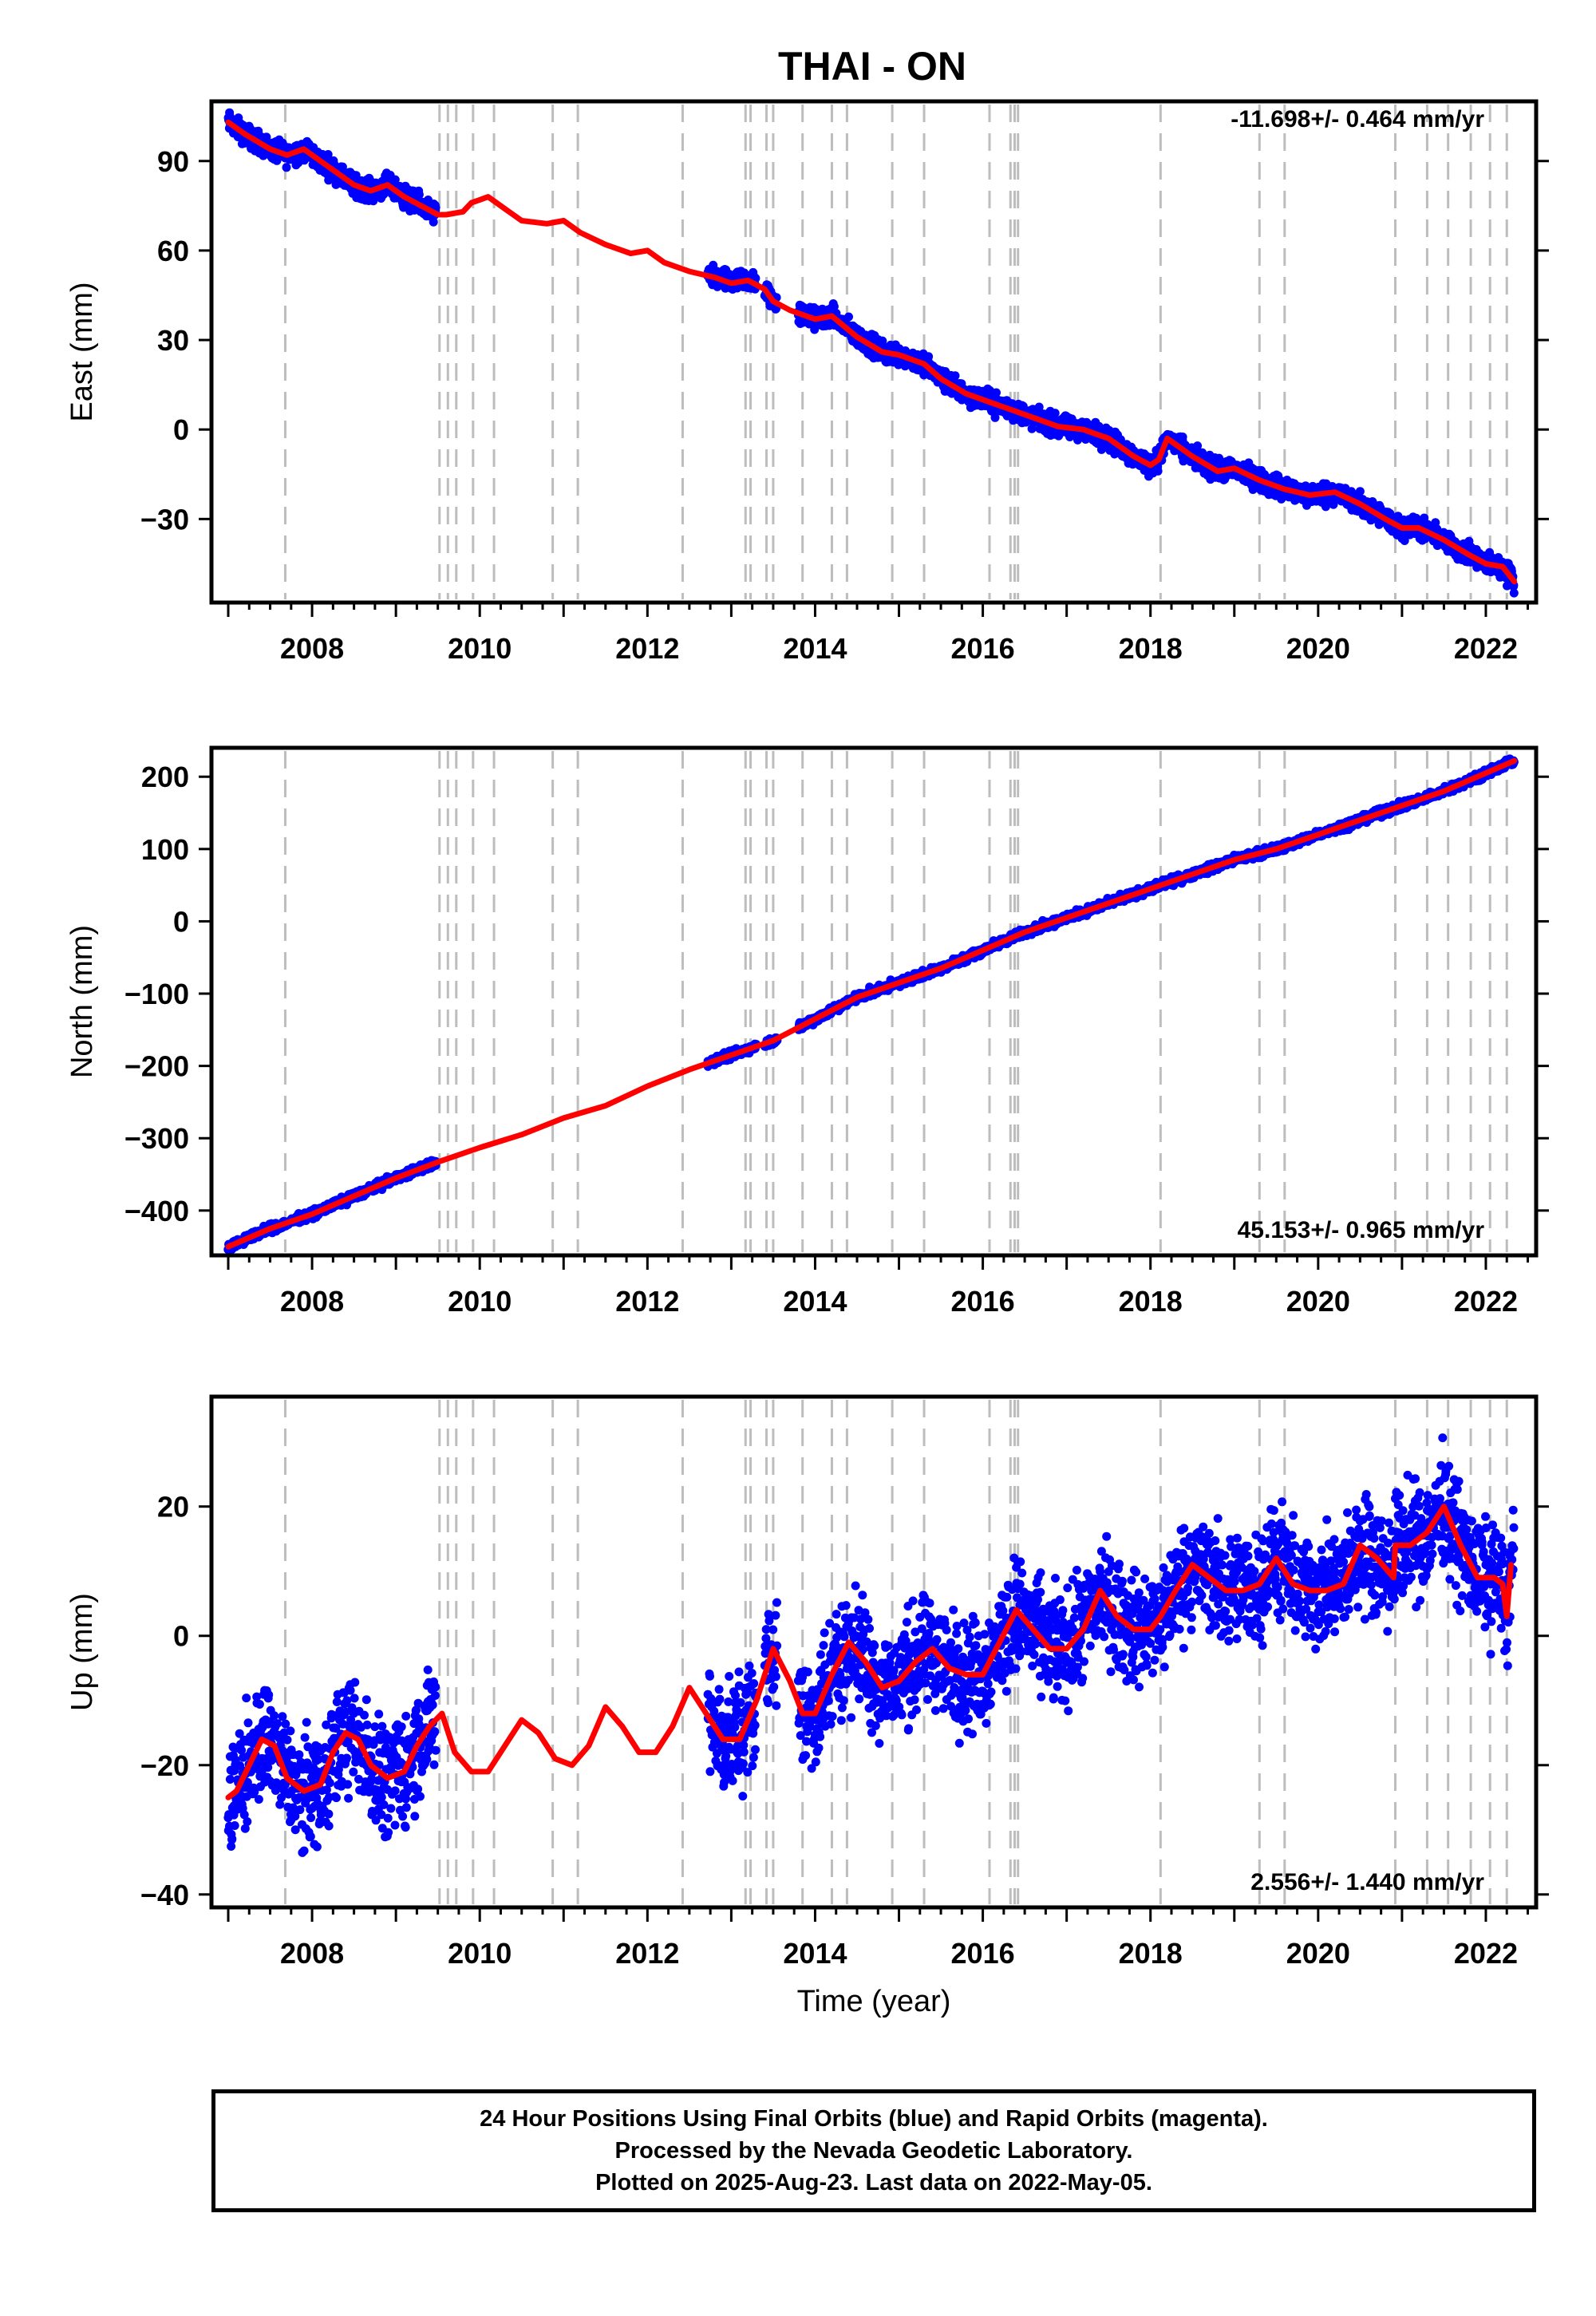  I want to click on east-rate-label: -11.698+/- 0.464 mm/yr, so click(1357, 119).